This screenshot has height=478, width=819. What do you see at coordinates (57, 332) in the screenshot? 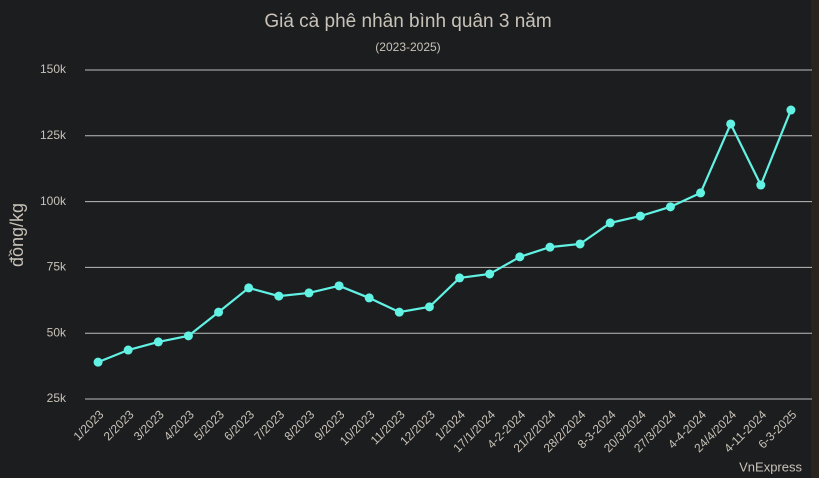
I see `y-tick-label: 50k` at bounding box center [57, 332].